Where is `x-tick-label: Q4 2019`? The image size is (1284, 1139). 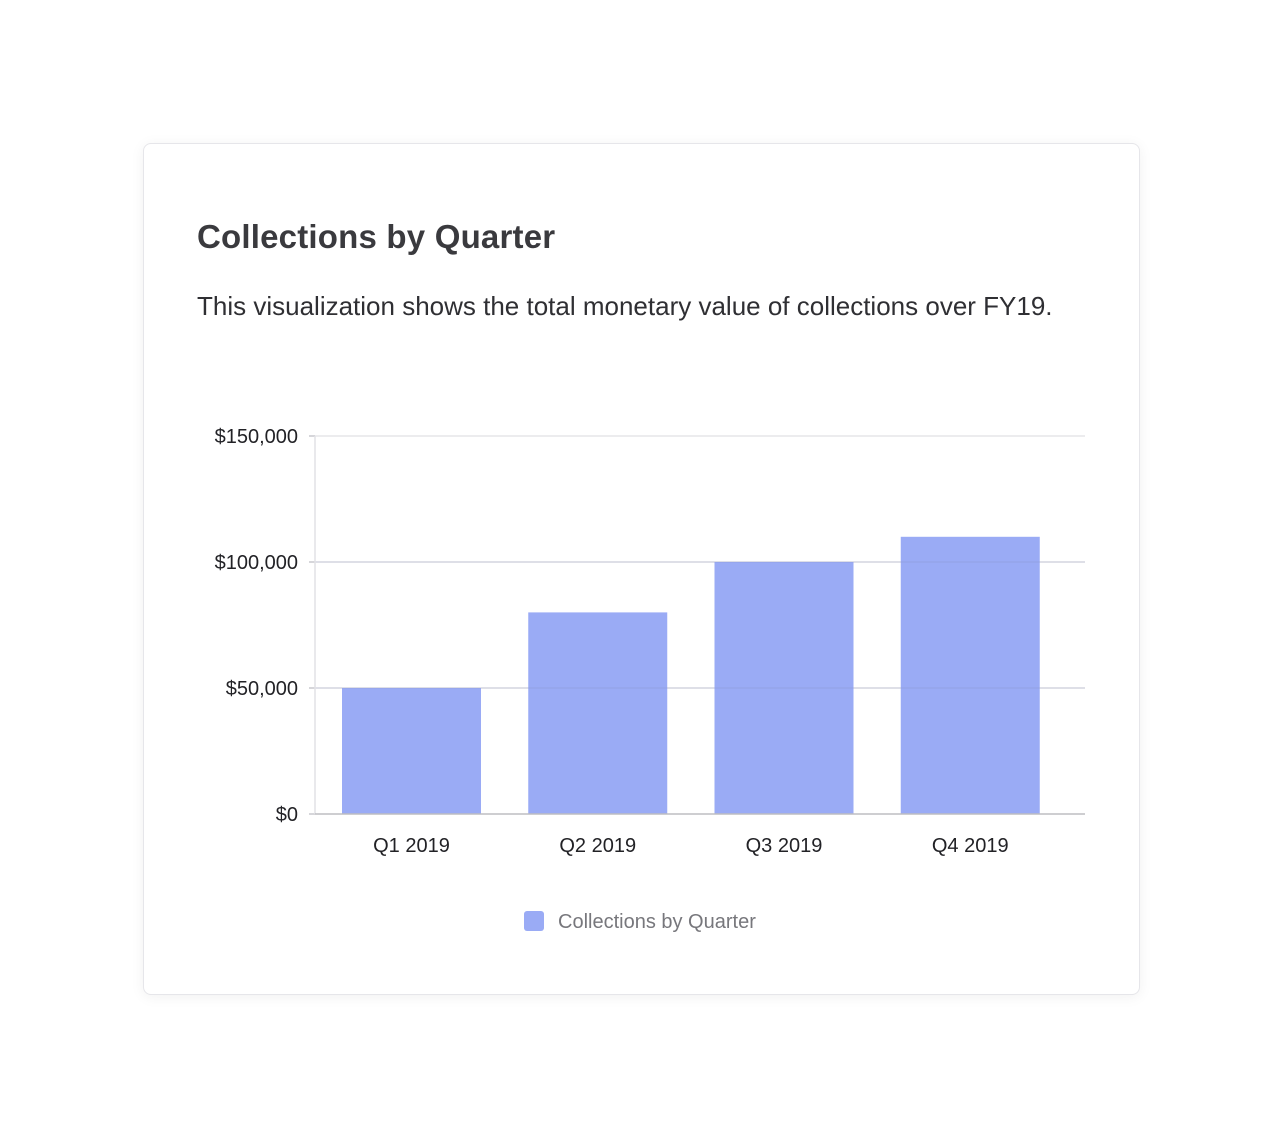 x-tick-label: Q4 2019 is located at coordinates (970, 846).